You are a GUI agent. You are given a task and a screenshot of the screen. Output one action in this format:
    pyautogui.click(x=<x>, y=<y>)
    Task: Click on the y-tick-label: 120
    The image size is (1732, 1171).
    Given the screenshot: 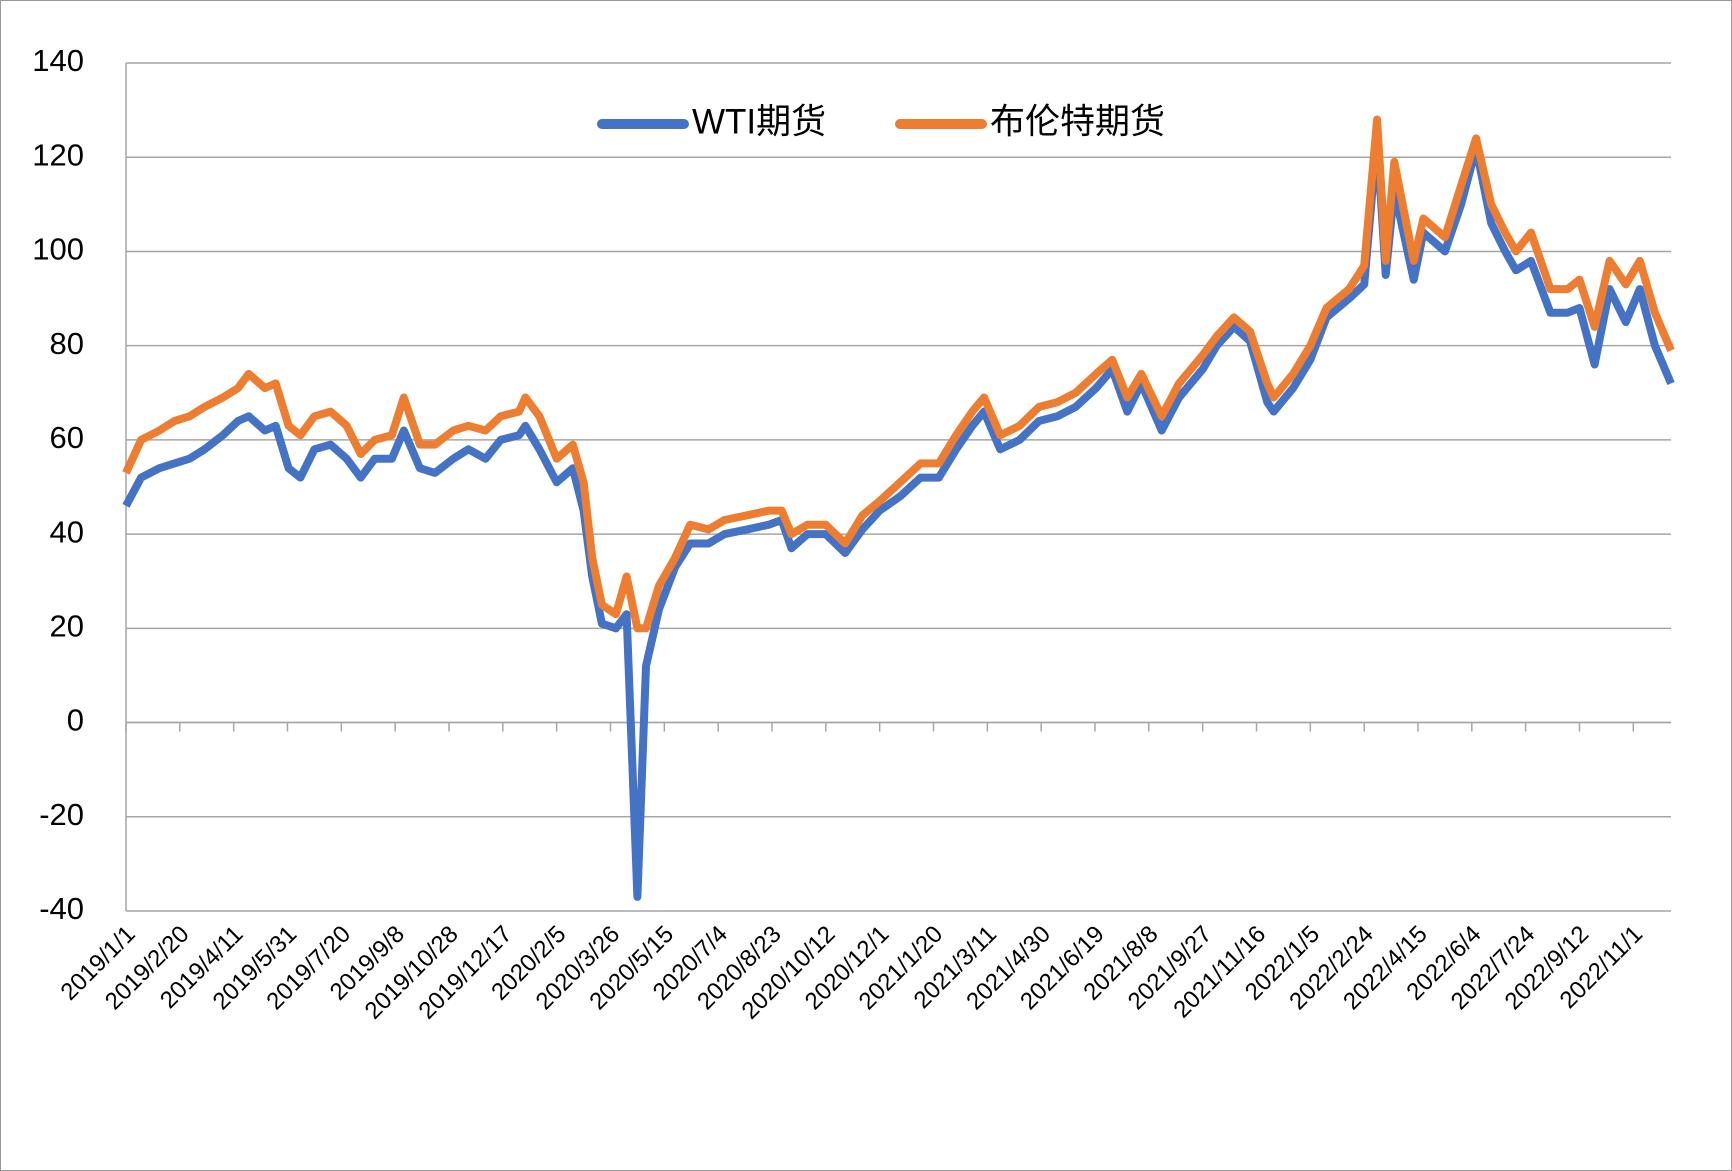 What is the action you would take?
    pyautogui.click(x=58, y=154)
    